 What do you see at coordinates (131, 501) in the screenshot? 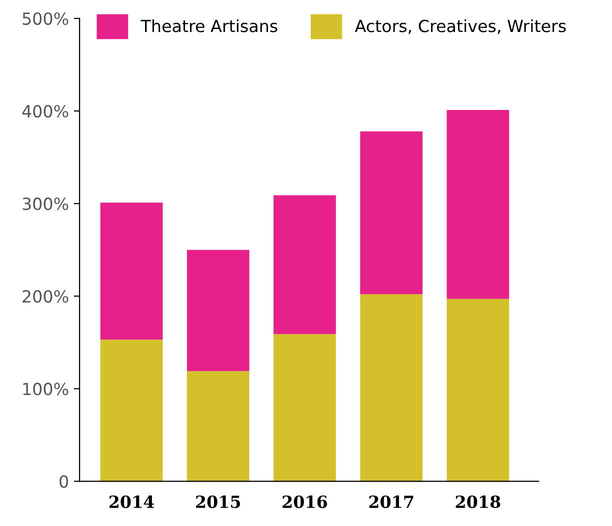
I see `x-tick-label: 2014` at bounding box center [131, 501].